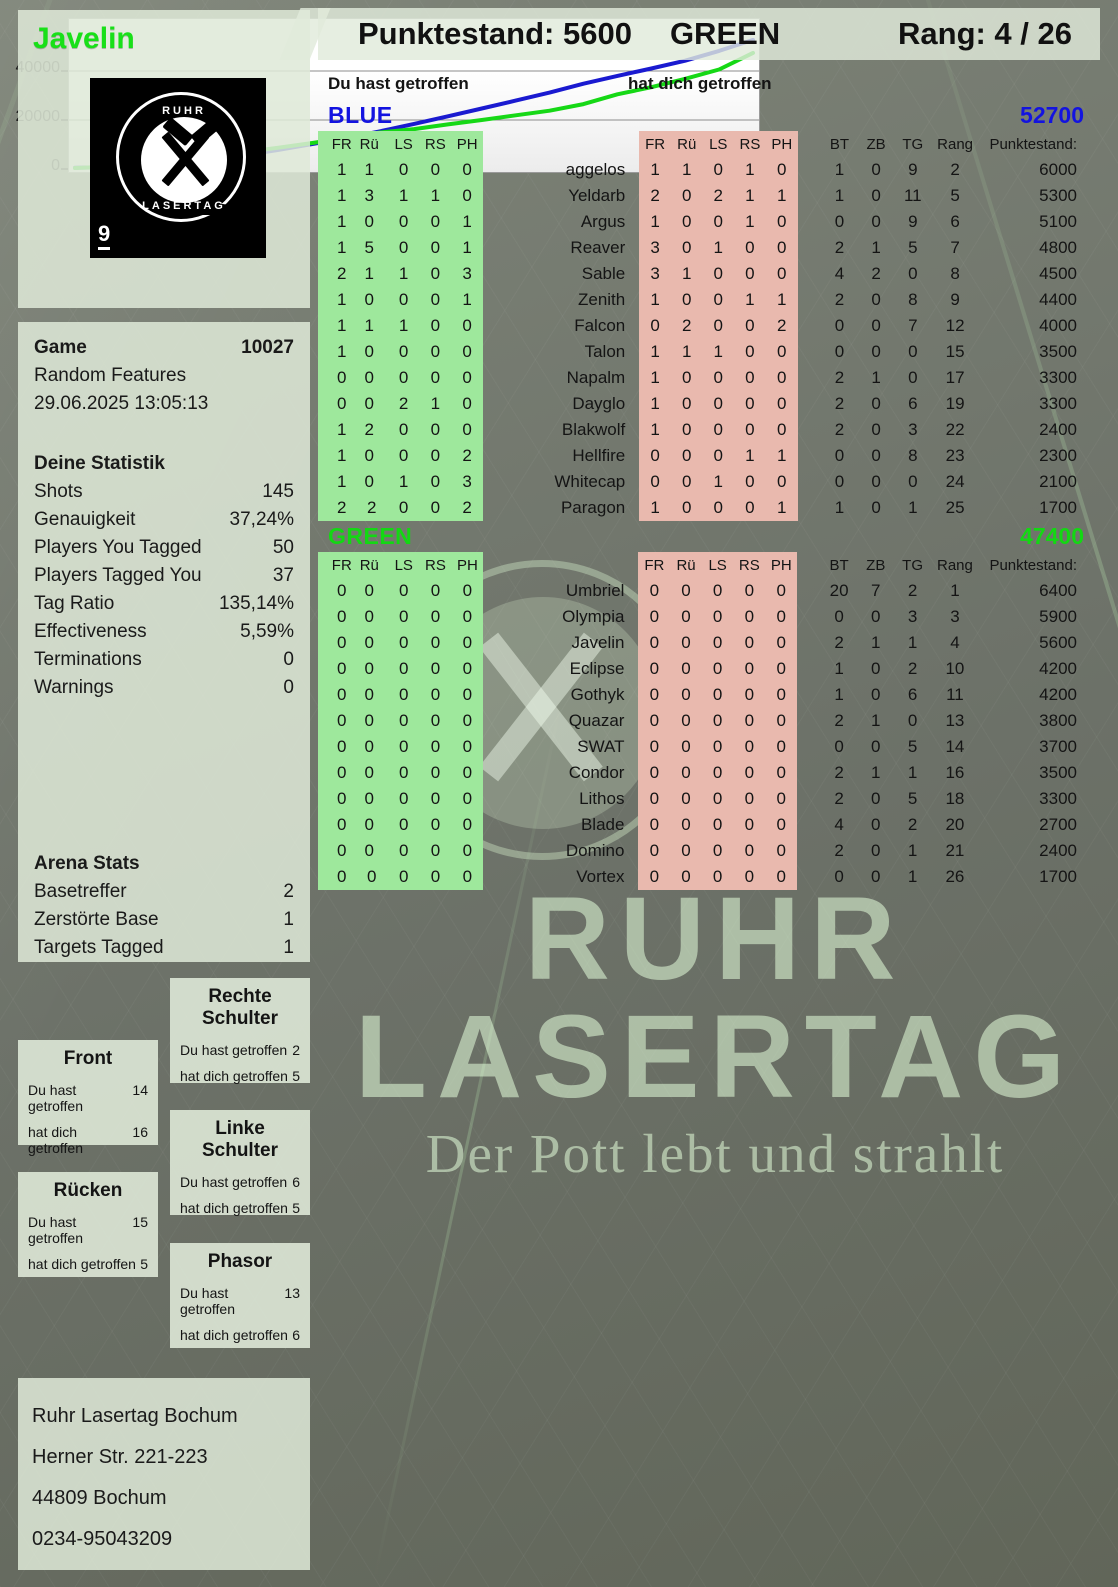 Image resolution: width=1118 pixels, height=1587 pixels. Describe the element at coordinates (706, 825) in the screenshot. I see `table-row: 0 0 0 0 0 Blade 0 0 0 0 0 4 0 2 20 2700` at that location.